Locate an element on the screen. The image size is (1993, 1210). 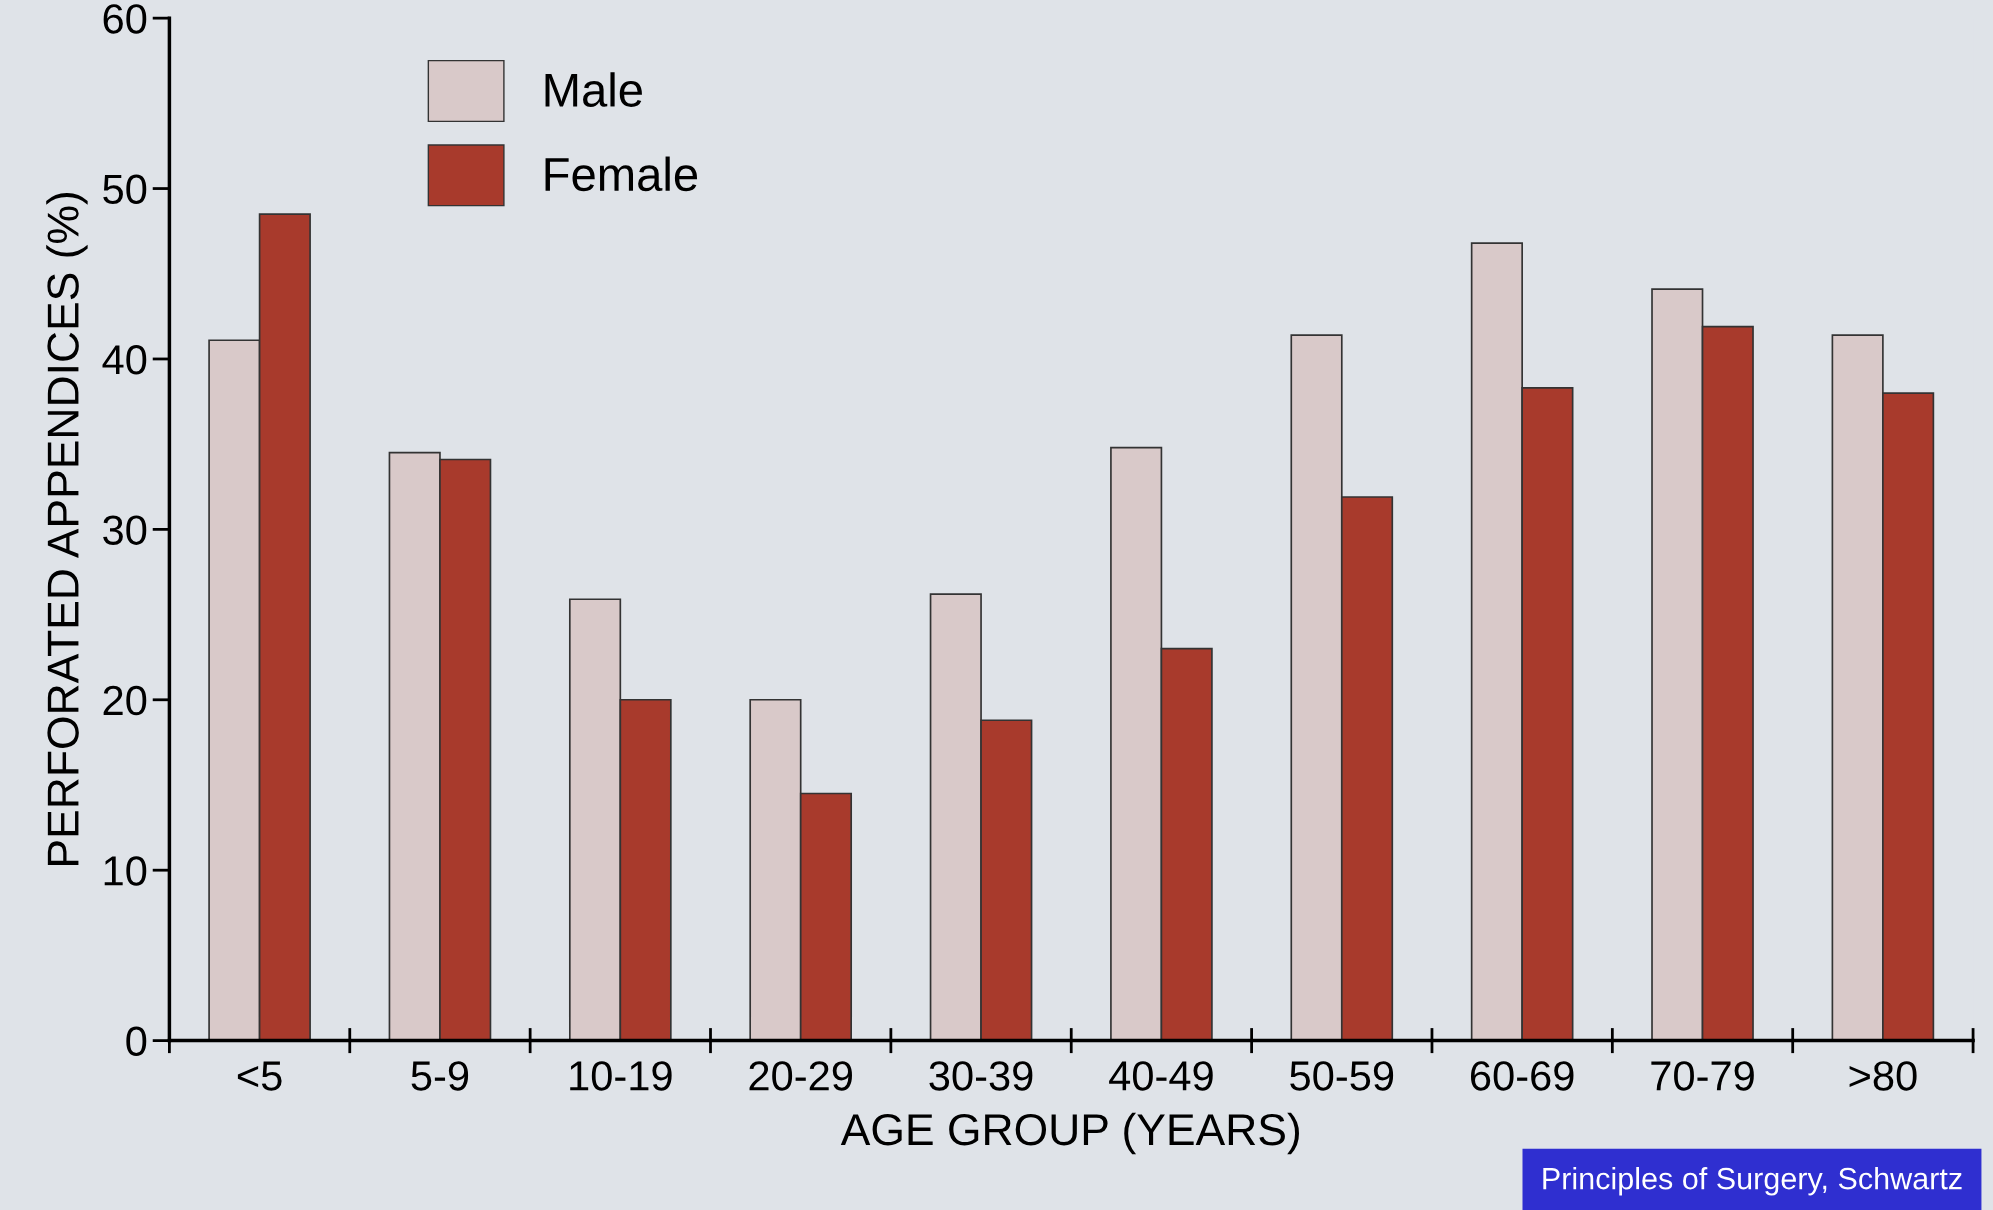
x-tick-label: 70-79 is located at coordinates (1702, 1076).